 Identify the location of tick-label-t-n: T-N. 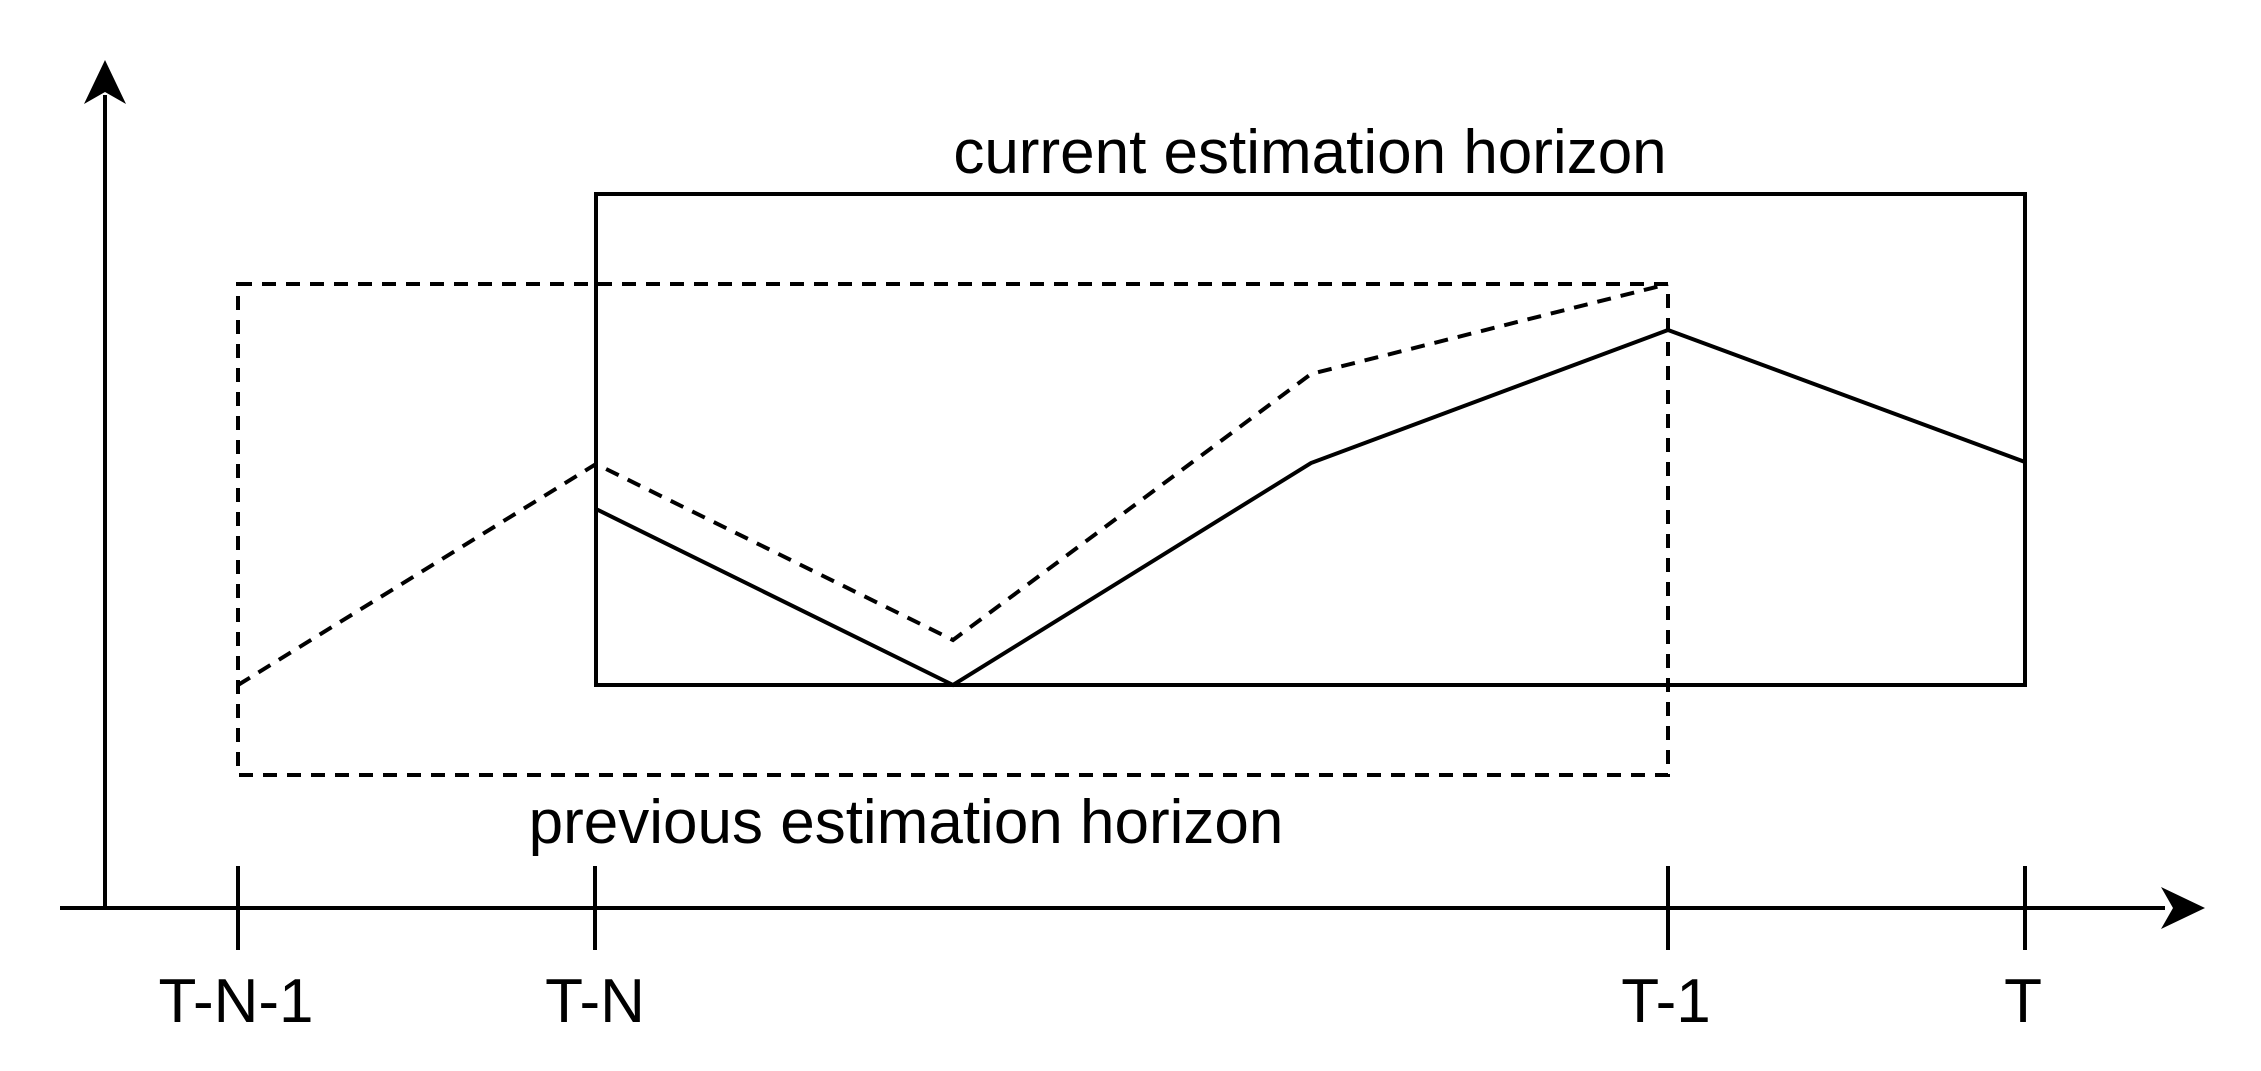
(595, 1001).